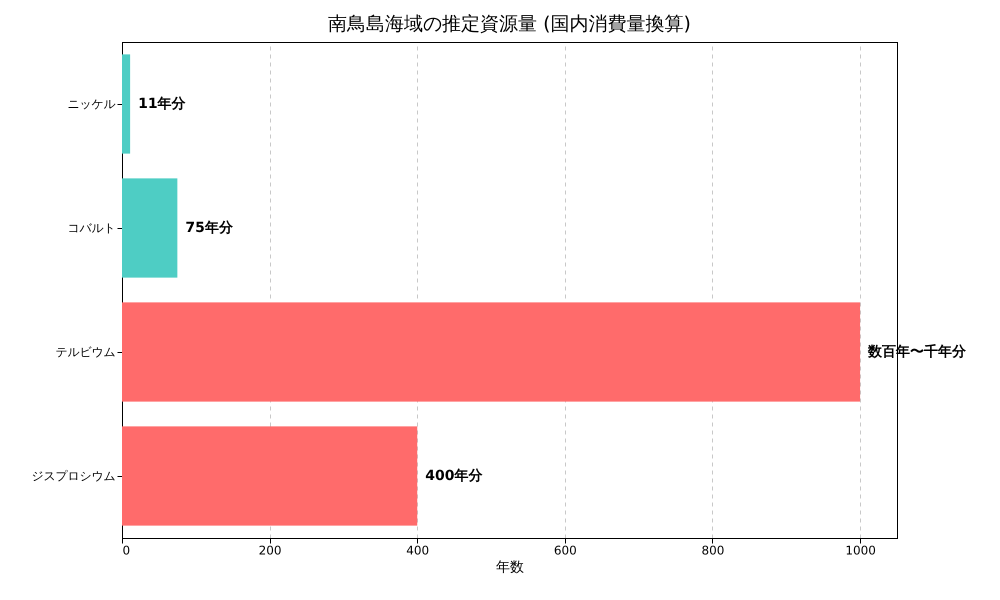 This screenshot has height=600, width=1000. Describe the element at coordinates (454, 476) in the screenshot. I see `data-label: 400年分` at that location.